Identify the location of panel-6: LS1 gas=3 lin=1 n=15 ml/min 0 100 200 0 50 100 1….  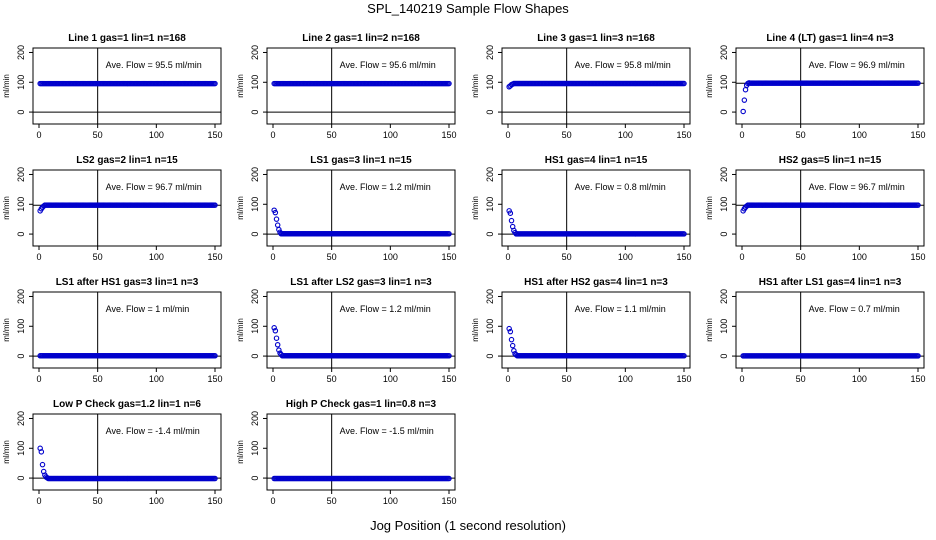
(346, 208).